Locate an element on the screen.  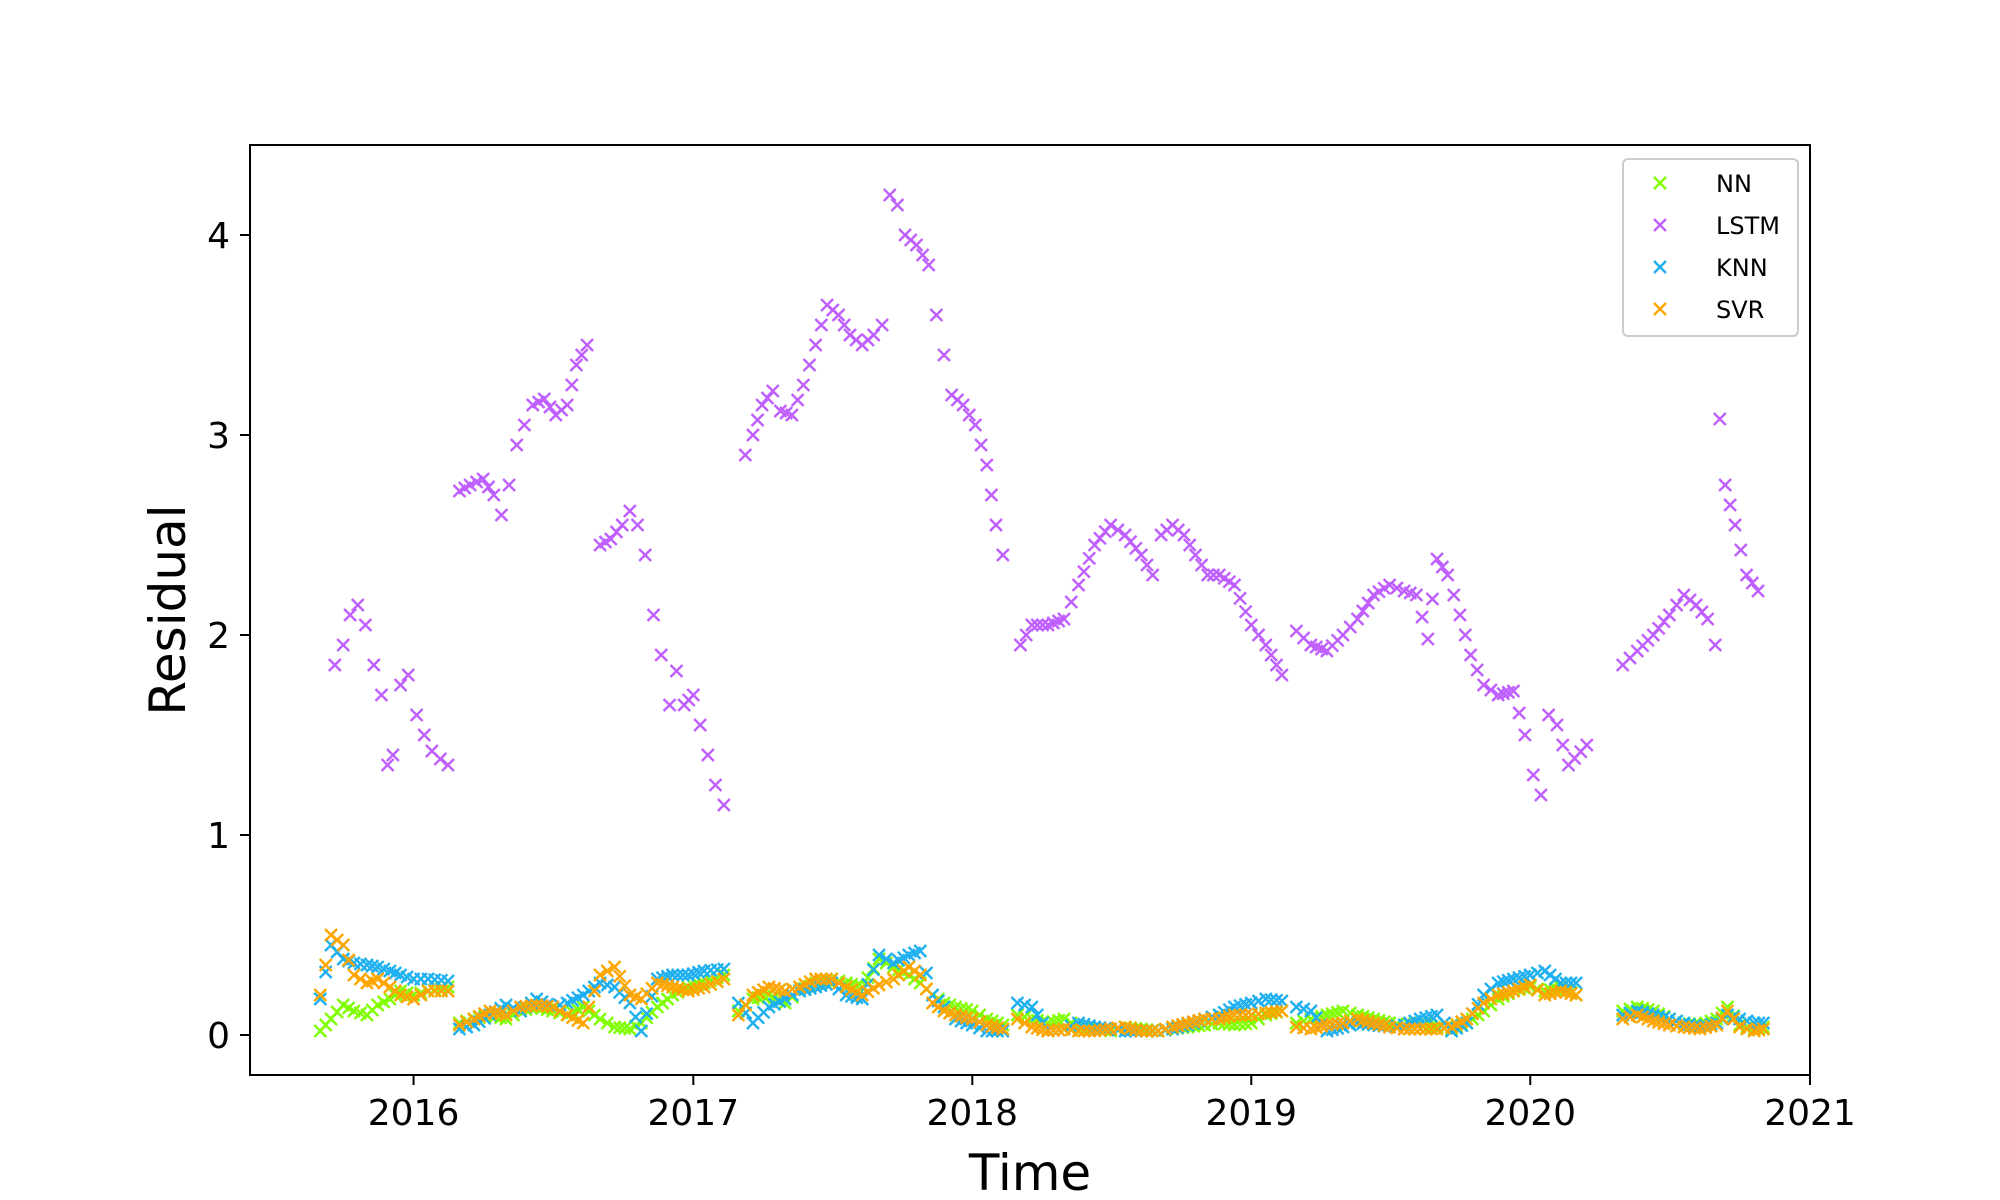
legend-box is located at coordinates (1710, 247).